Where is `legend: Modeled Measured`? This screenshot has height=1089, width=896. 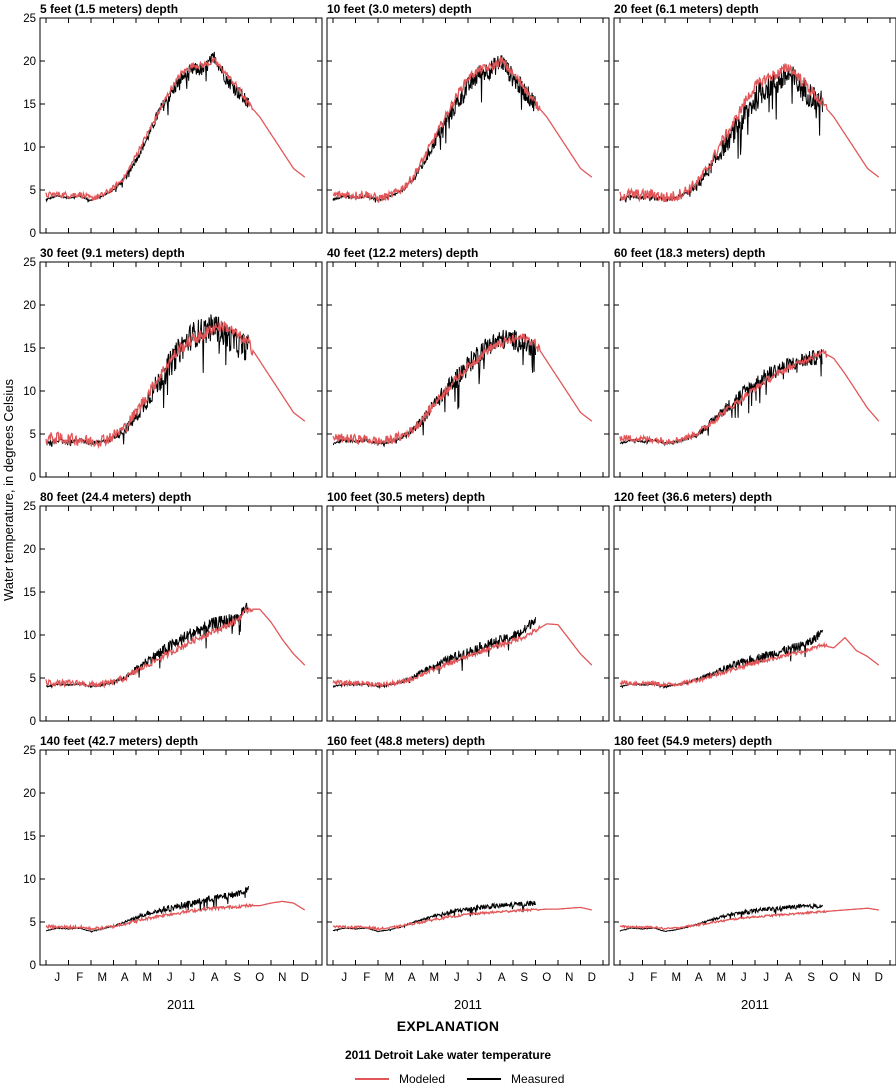
legend: Modeled Measured is located at coordinates (470, 1079).